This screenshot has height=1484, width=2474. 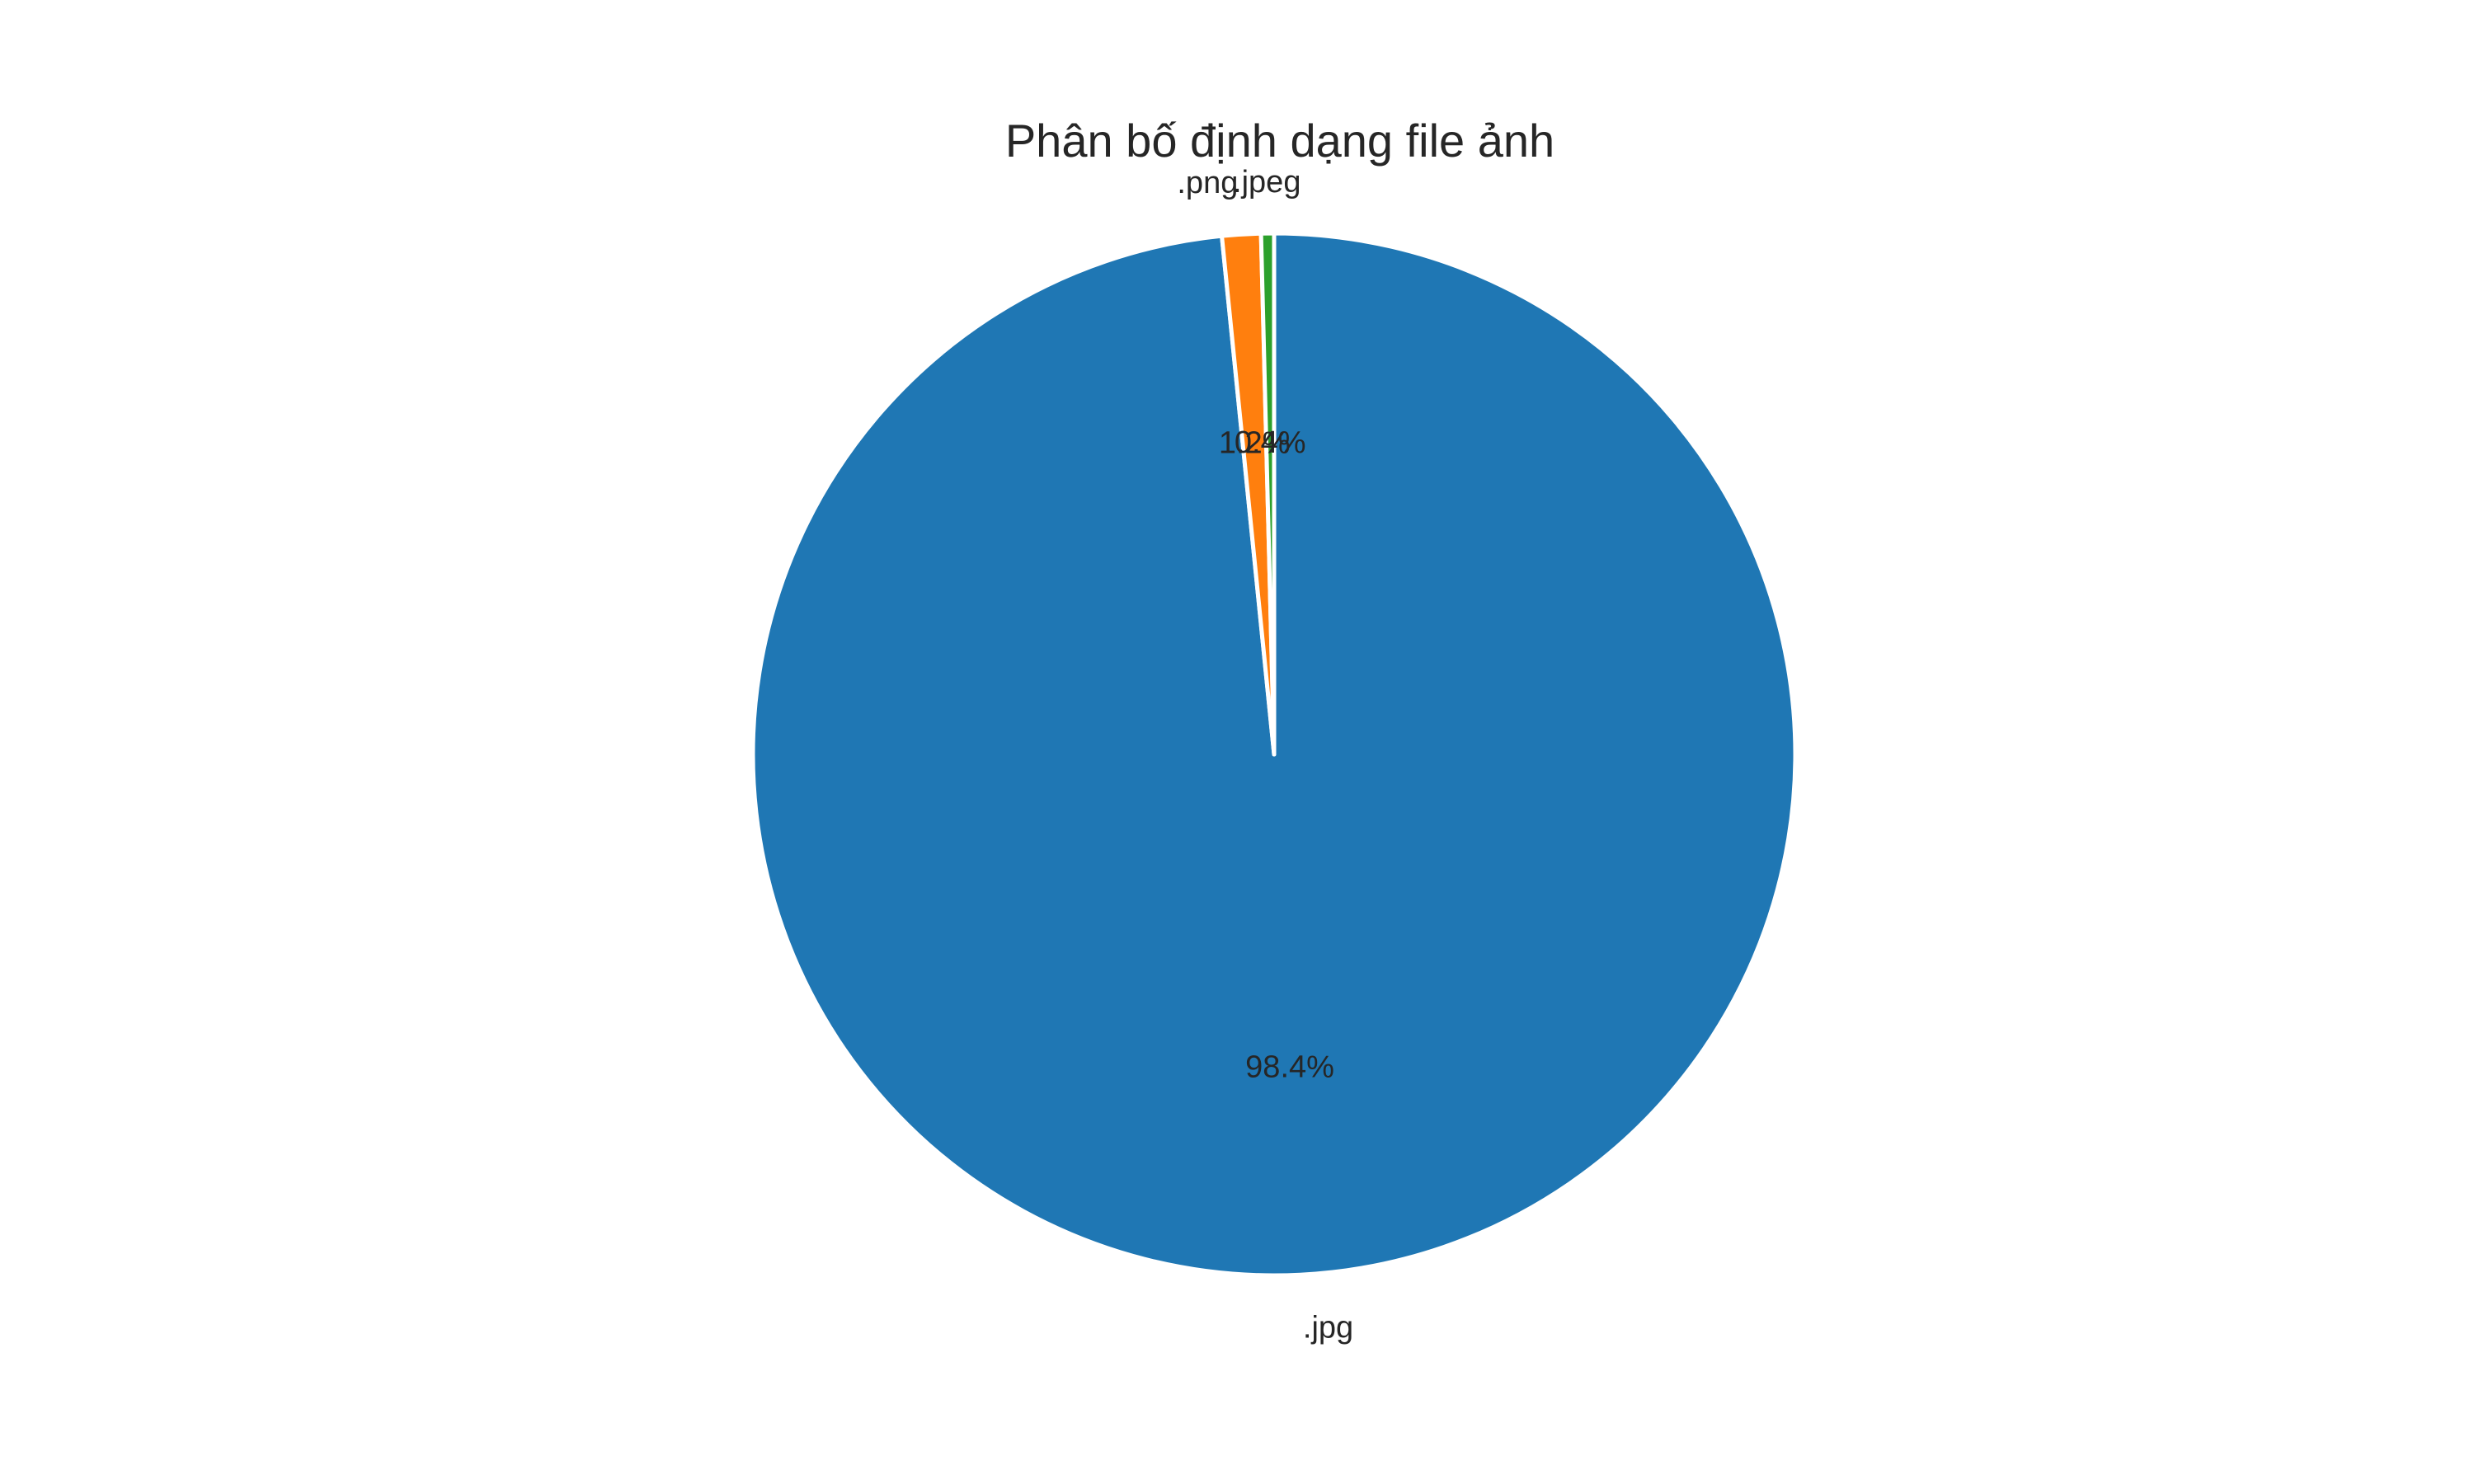 I want to click on slice-percent-png: 1.2%, so click(x=1255, y=444).